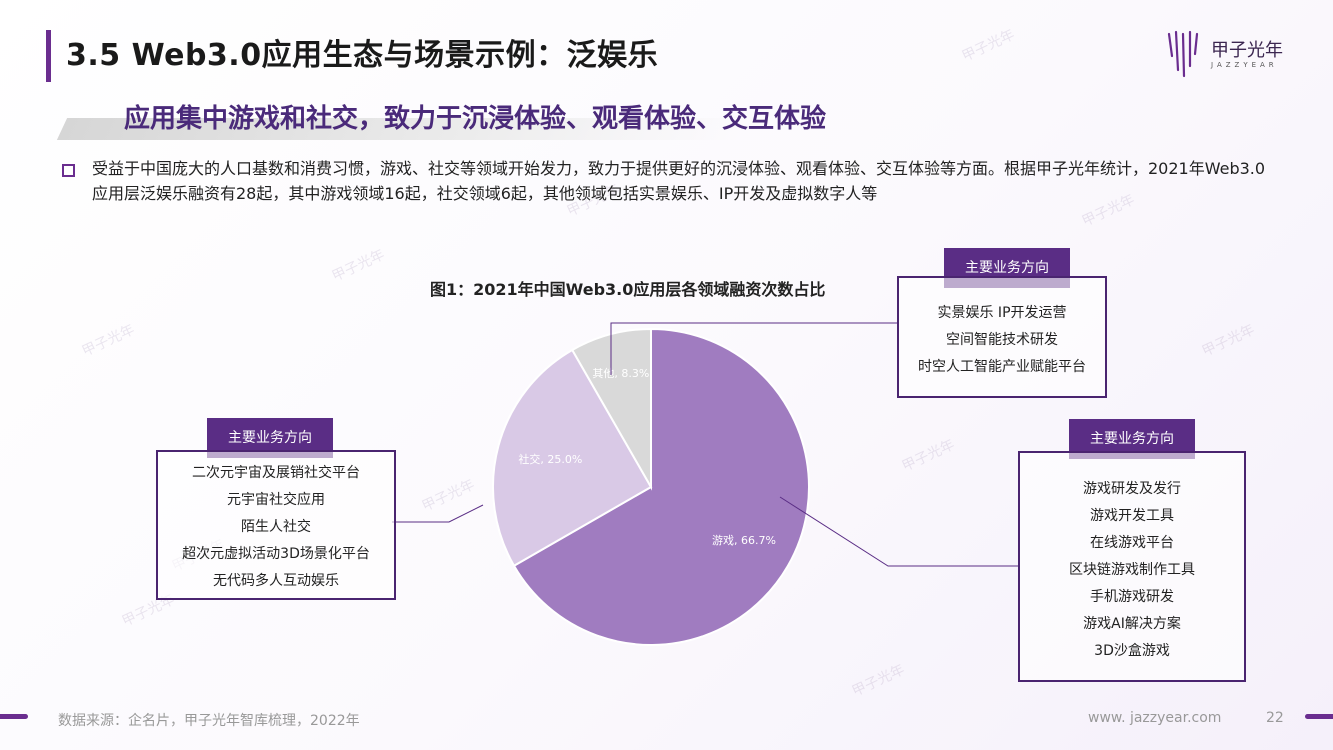 The image size is (1333, 750). What do you see at coordinates (1247, 50) in the screenshot?
I see `logo-name: 甲子光年` at bounding box center [1247, 50].